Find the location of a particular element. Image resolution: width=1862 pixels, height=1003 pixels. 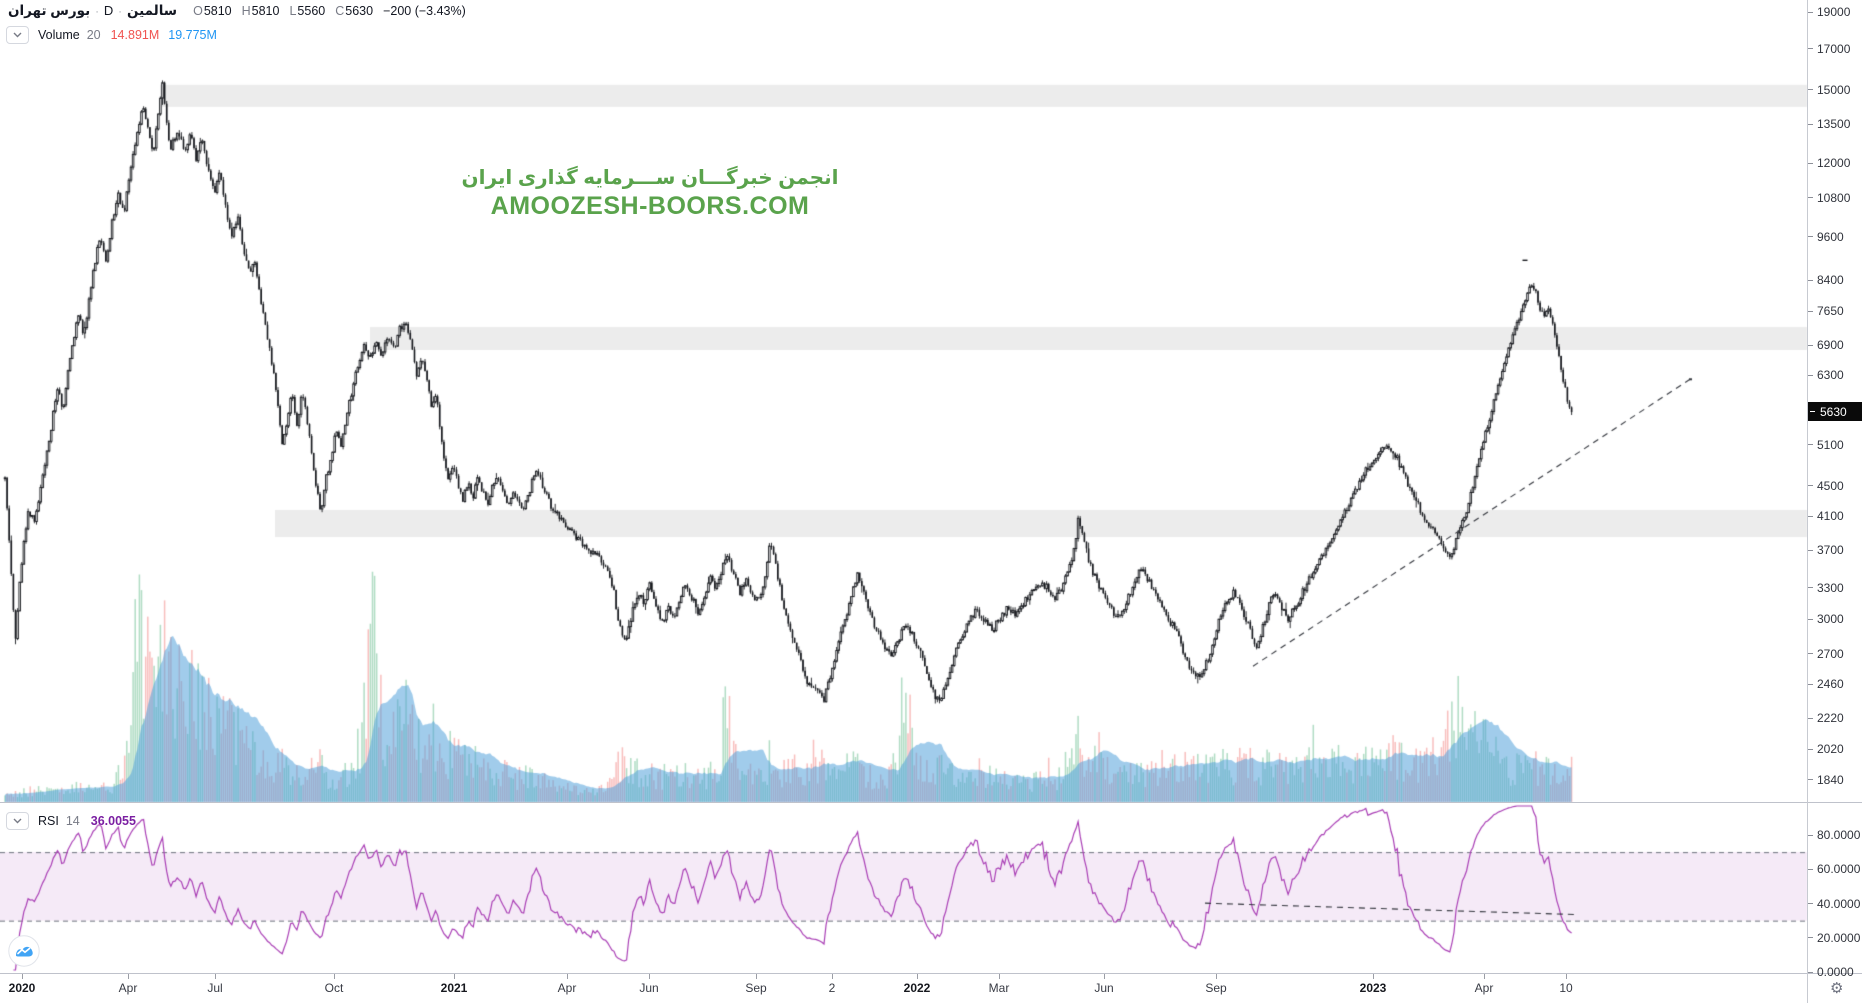

open-value: O5810 is located at coordinates (212, 11).